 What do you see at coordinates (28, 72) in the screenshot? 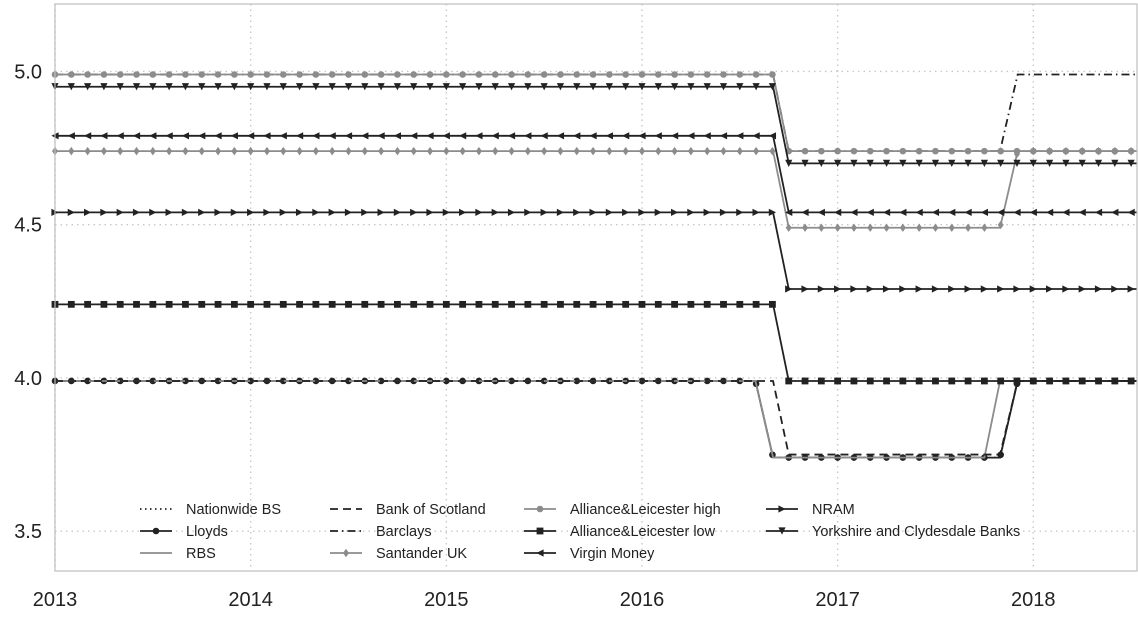
I see `y-tick-label: 5.0` at bounding box center [28, 72].